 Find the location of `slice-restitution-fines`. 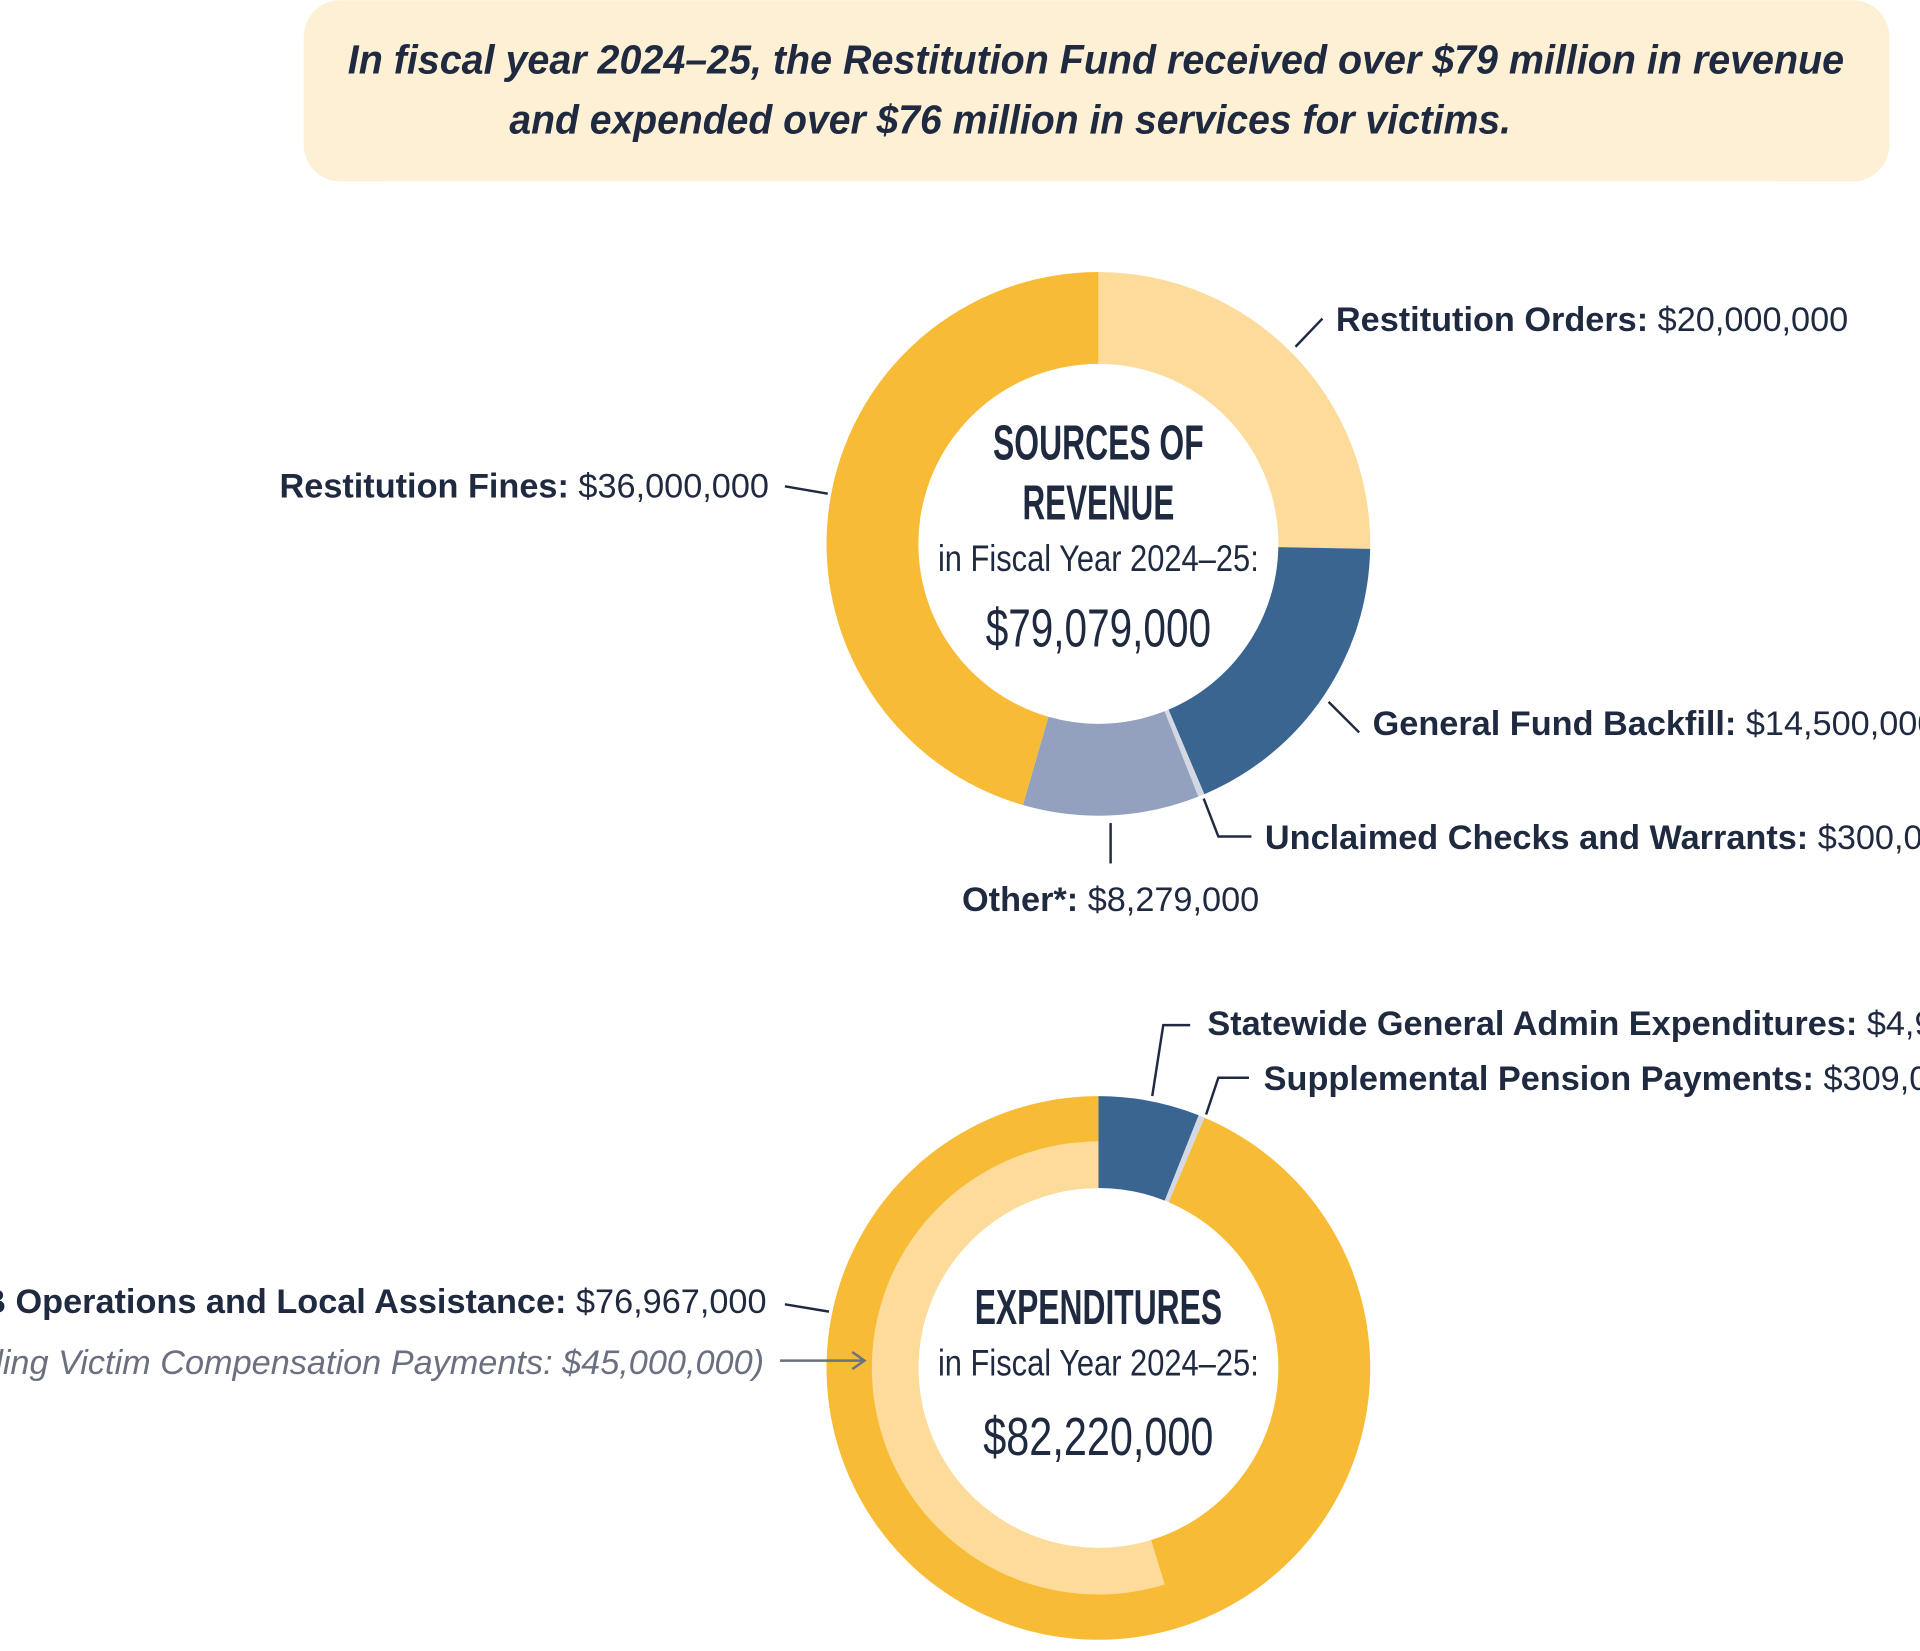

slice-restitution-fines is located at coordinates (962, 539).